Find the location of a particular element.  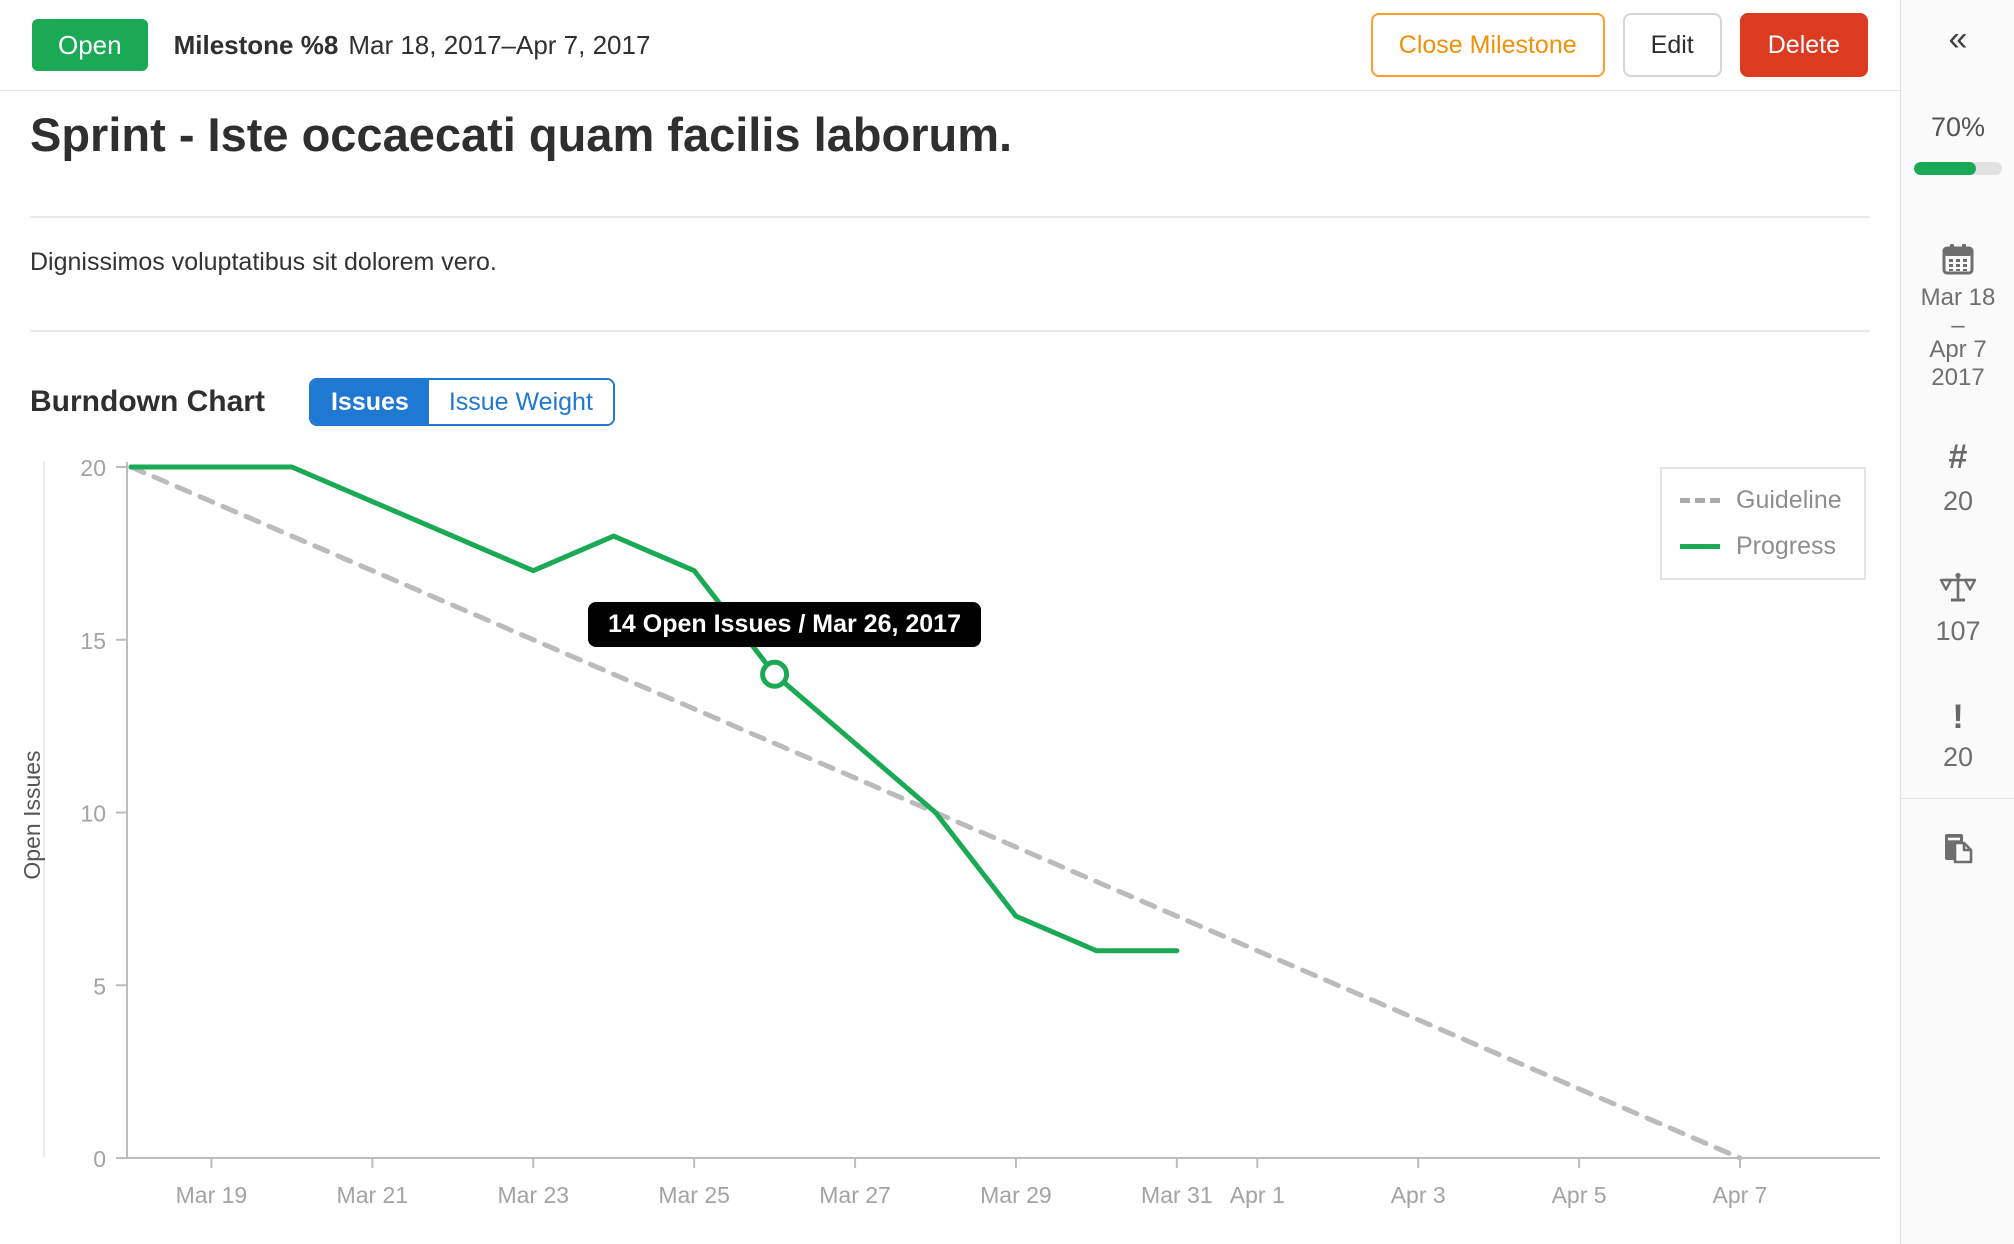

sidebar-date-year: 2017 is located at coordinates (1958, 377).